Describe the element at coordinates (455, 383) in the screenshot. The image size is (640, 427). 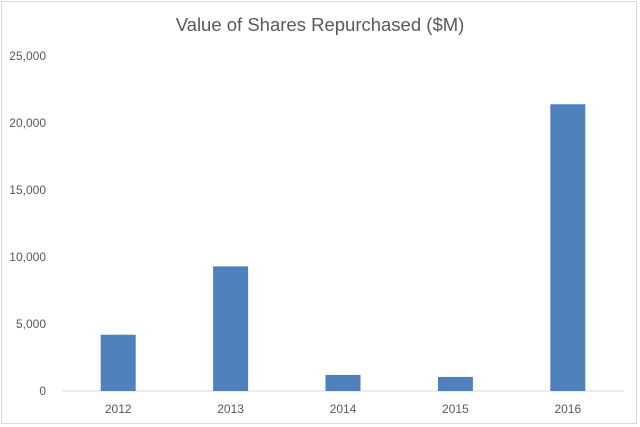
I see `bar-2015` at that location.